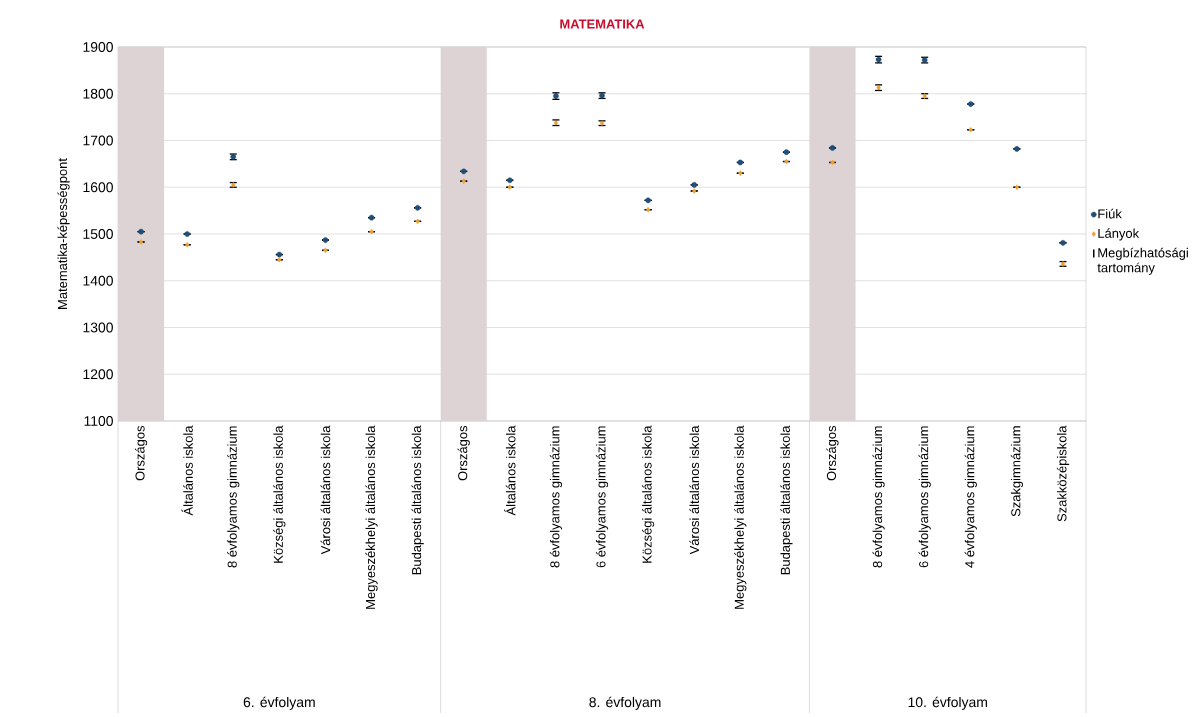 This screenshot has width=1202, height=717. Describe the element at coordinates (602, 24) in the screenshot. I see `chart-title: MATEMATIKA` at that location.